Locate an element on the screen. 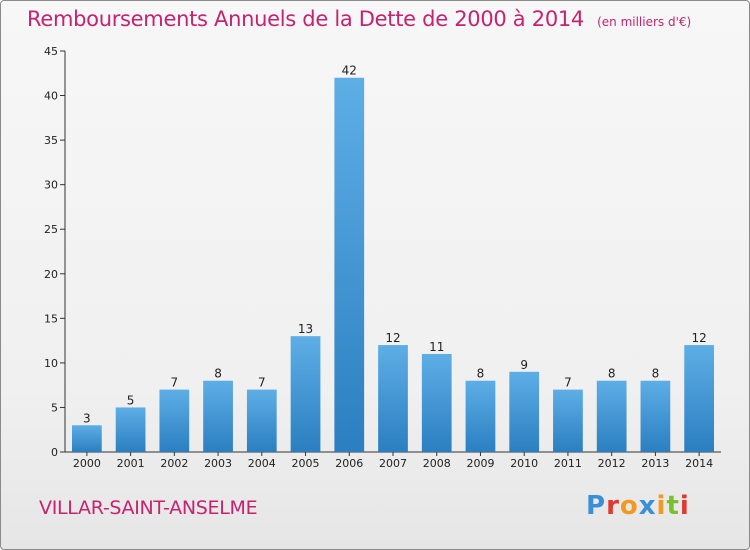 The width and height of the screenshot is (750, 550). commune-name: VILLAR-SAINT-ANSELME is located at coordinates (148, 508).